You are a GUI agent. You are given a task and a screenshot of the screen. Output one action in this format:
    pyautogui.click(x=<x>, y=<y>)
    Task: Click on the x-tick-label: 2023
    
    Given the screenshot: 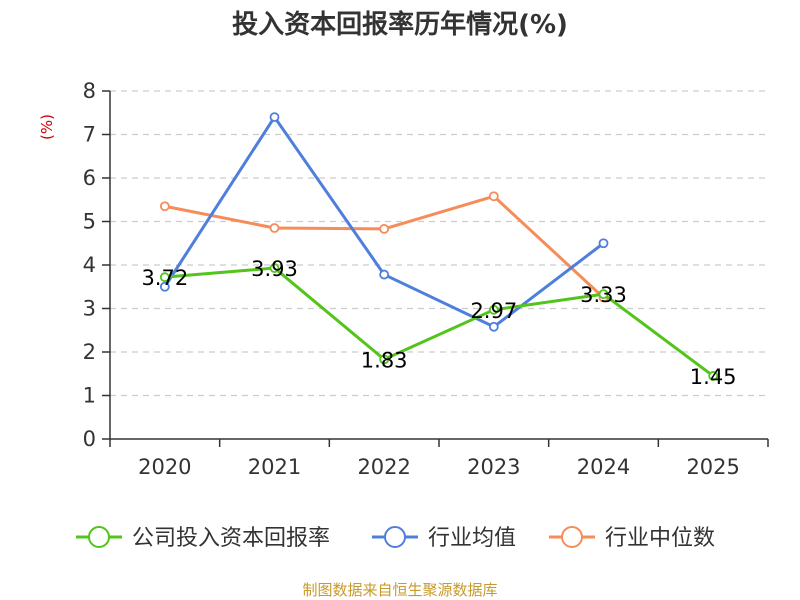 What is the action you would take?
    pyautogui.click(x=493, y=467)
    